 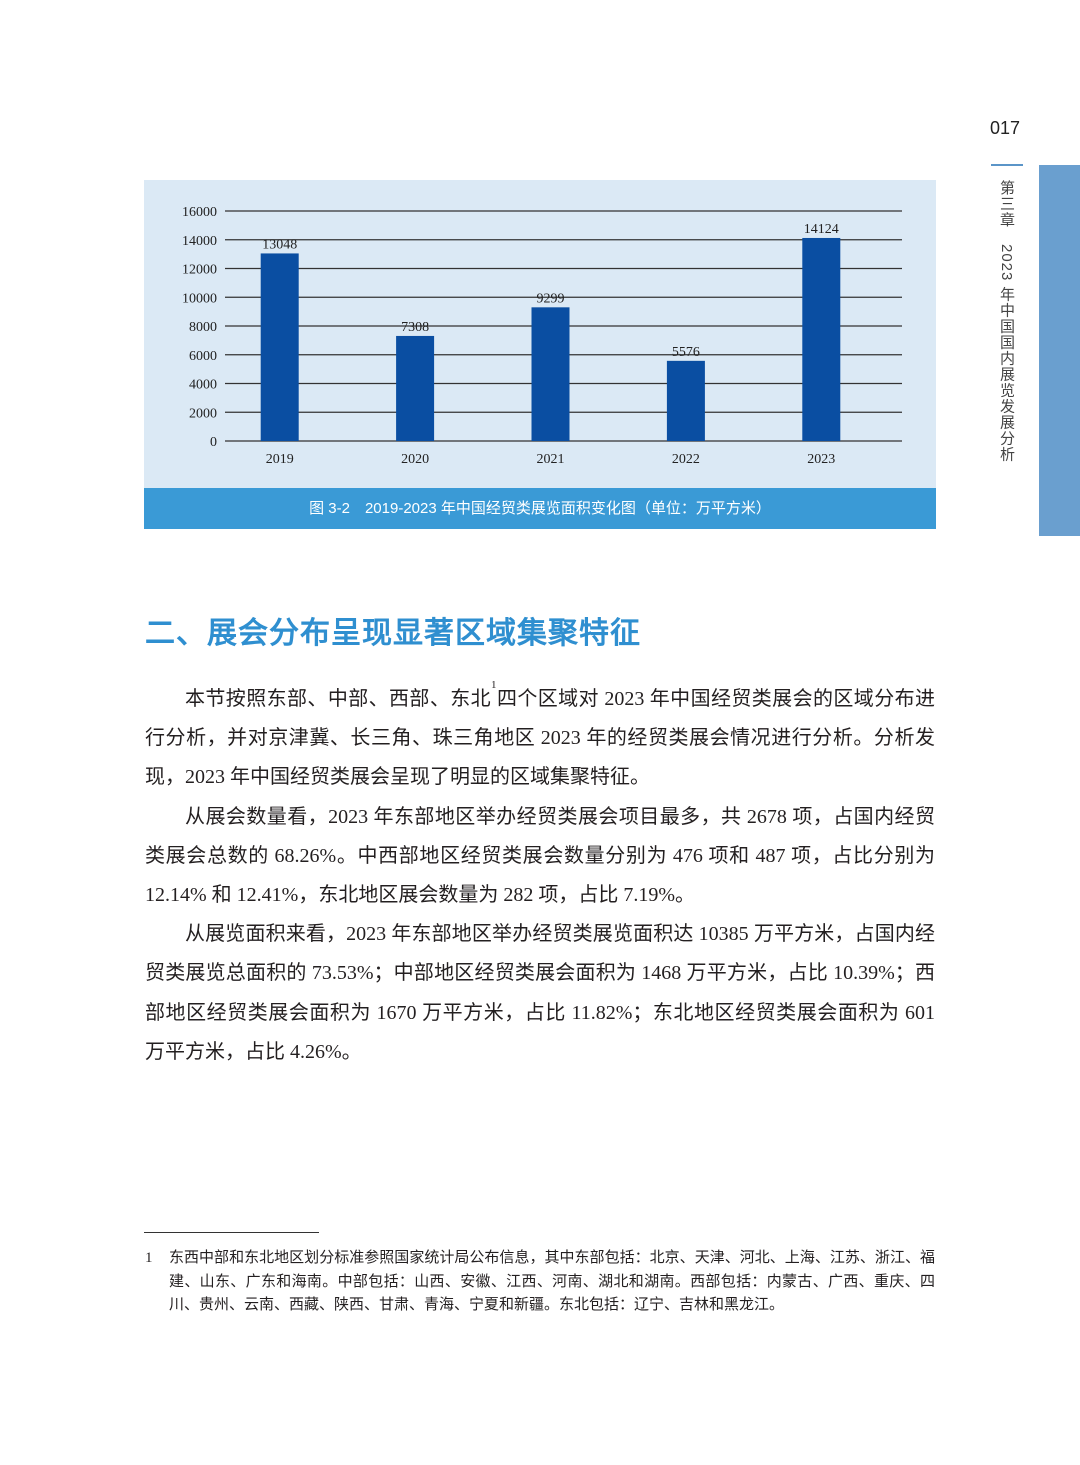 What do you see at coordinates (551, 298) in the screenshot?
I see `data-label: 9299` at bounding box center [551, 298].